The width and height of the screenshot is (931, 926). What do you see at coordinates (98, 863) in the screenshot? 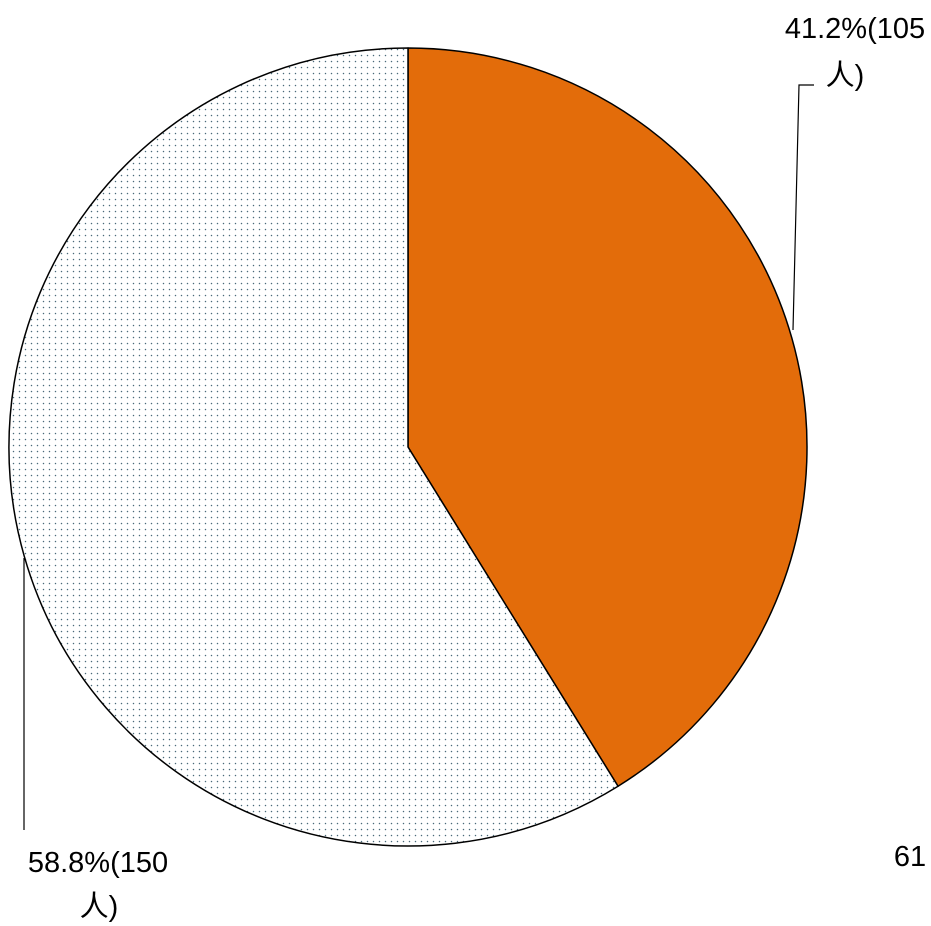
I see `data-label-slice-2-line-1: 58.8%(150` at bounding box center [98, 863].